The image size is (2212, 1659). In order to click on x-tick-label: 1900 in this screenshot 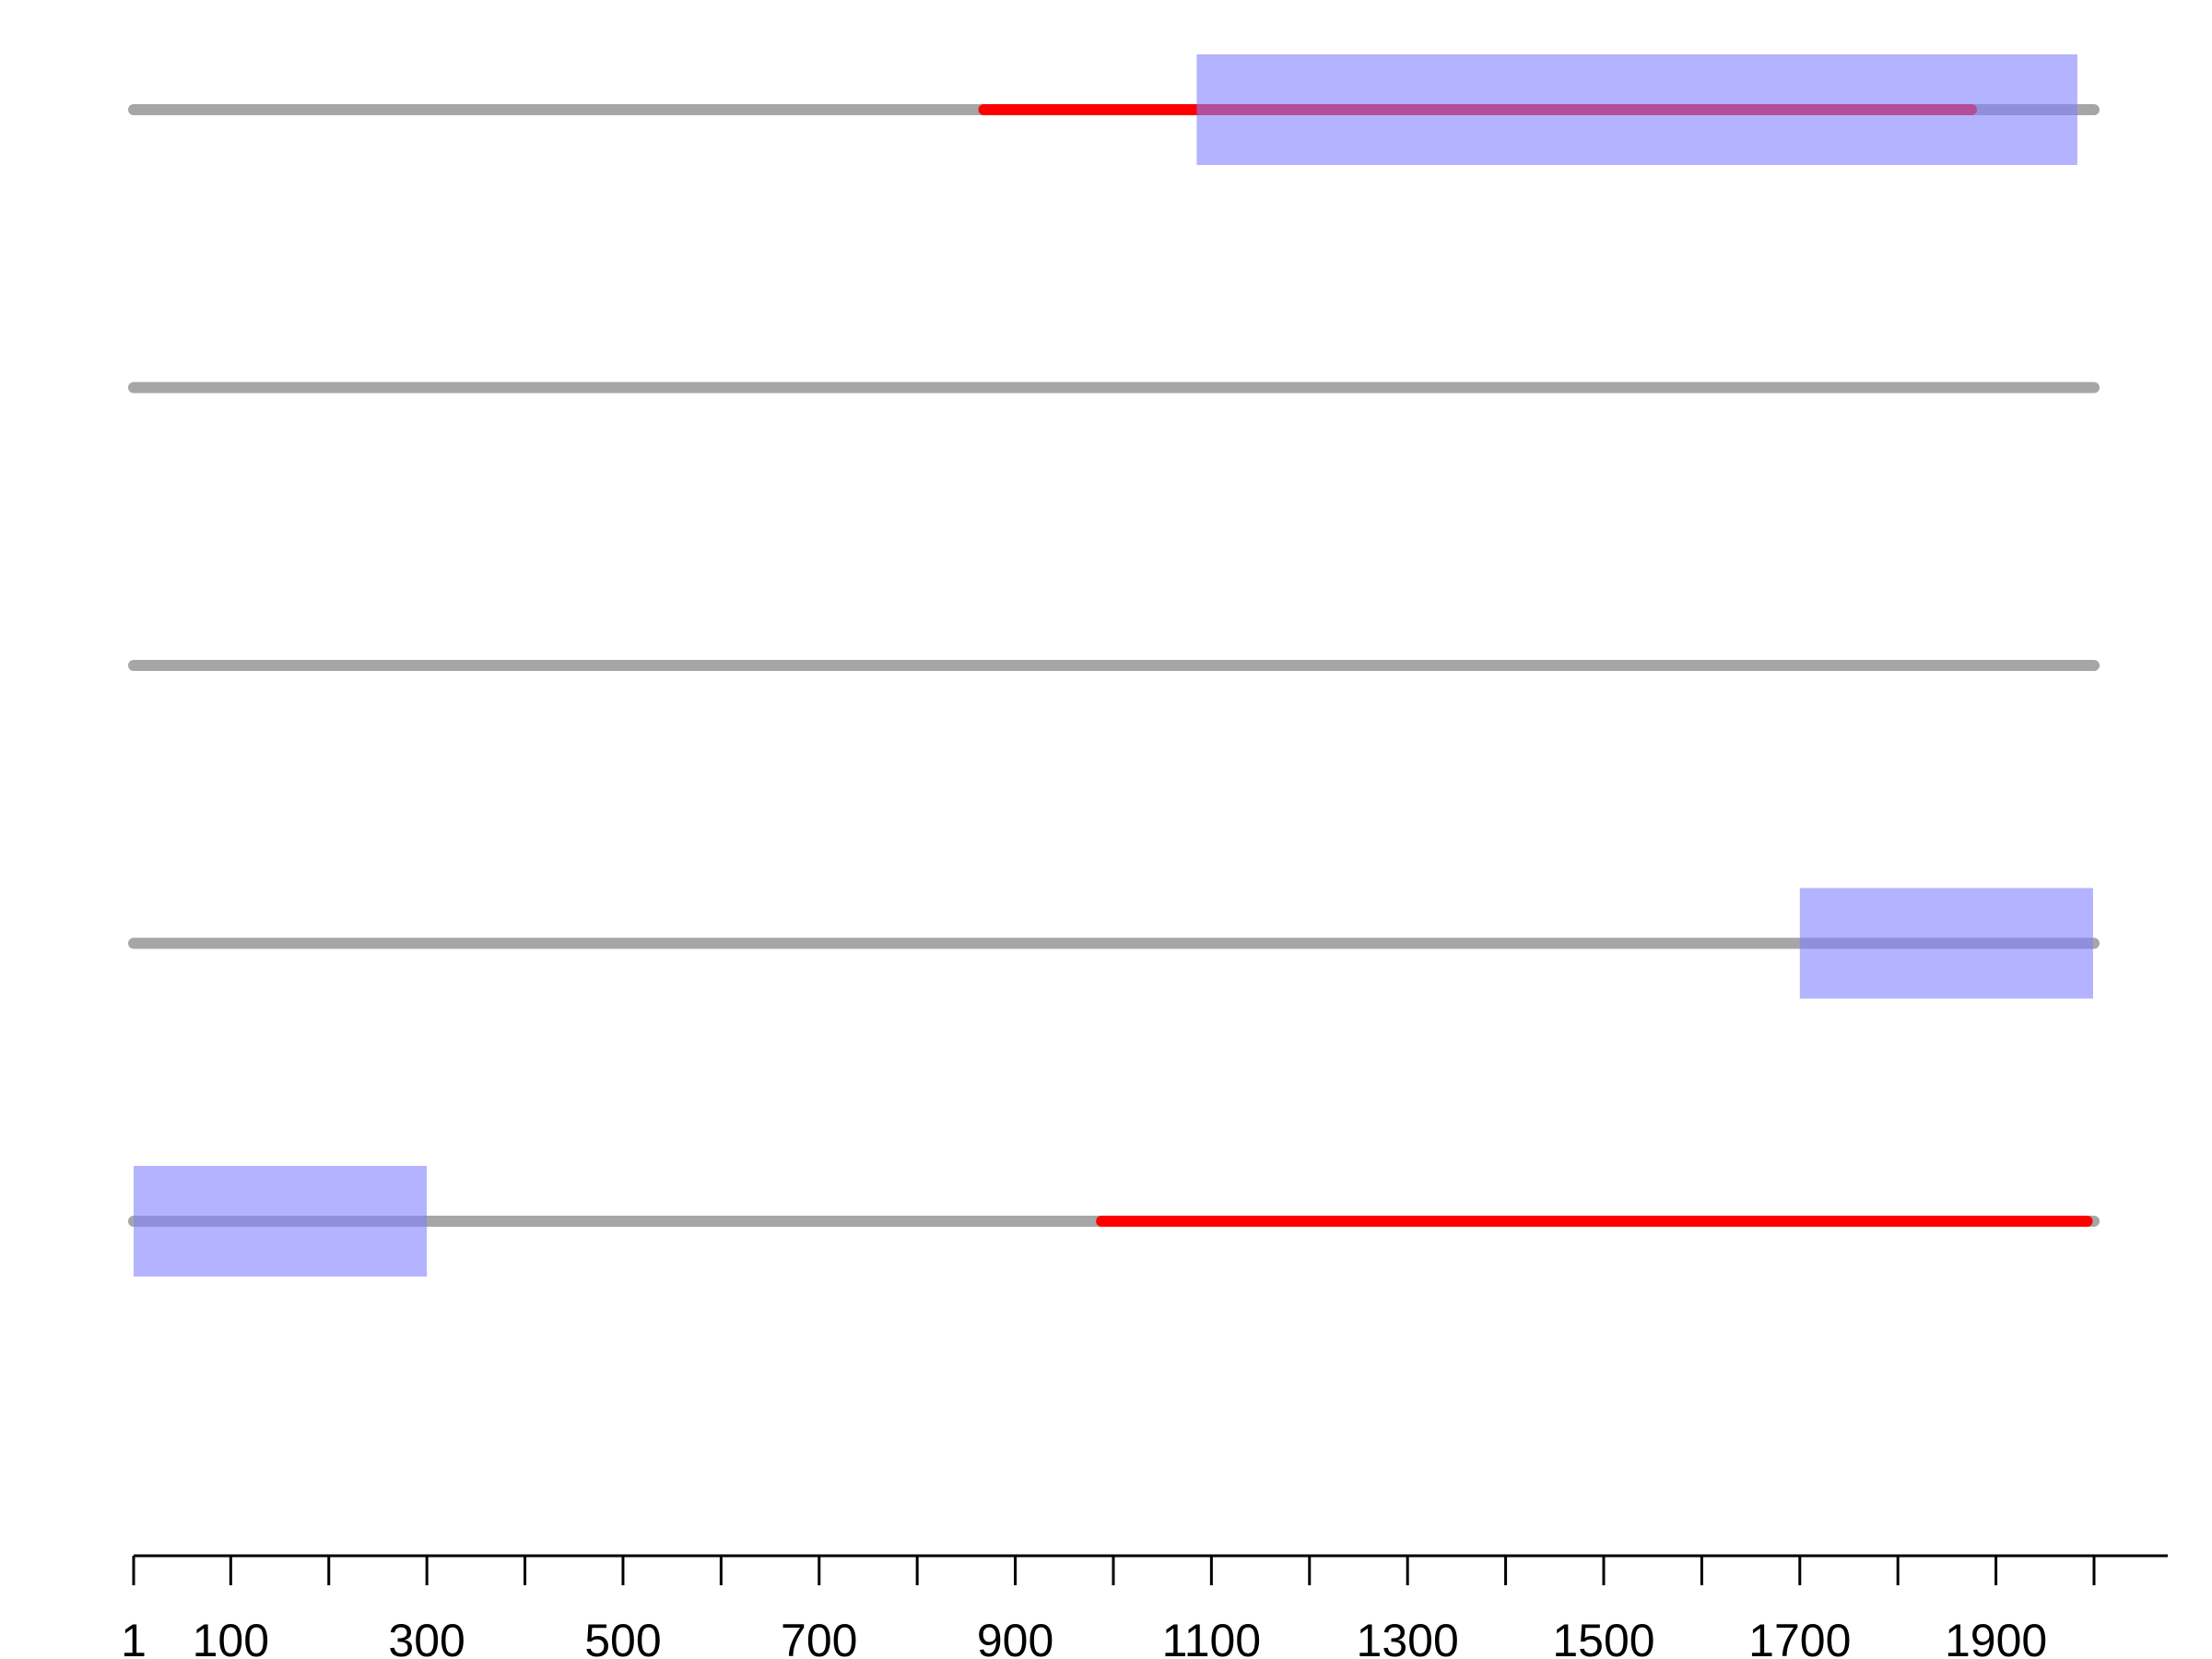, I will do `click(1996, 1637)`.